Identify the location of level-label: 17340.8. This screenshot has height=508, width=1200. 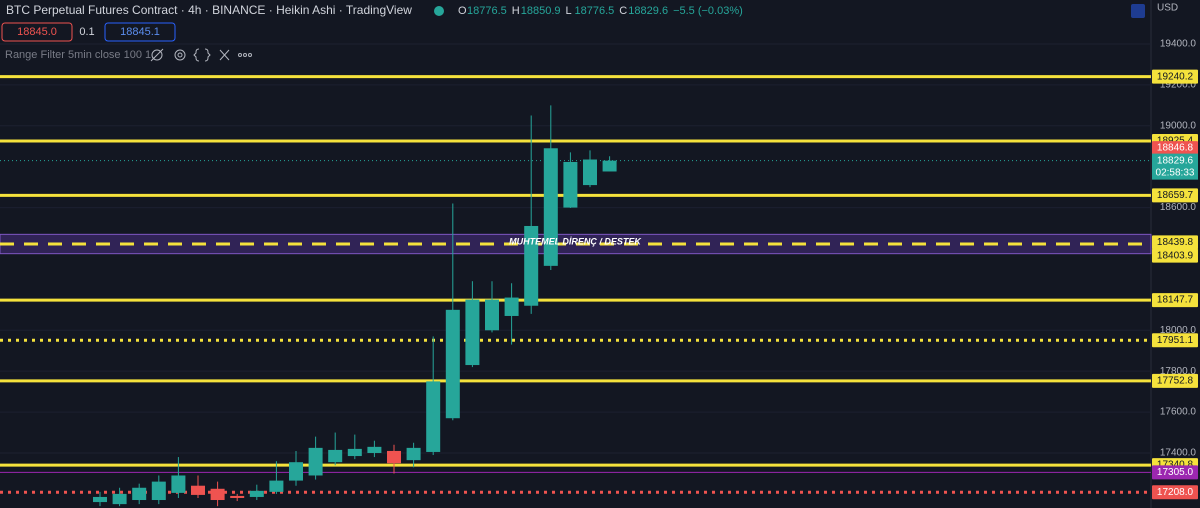
(1175, 465).